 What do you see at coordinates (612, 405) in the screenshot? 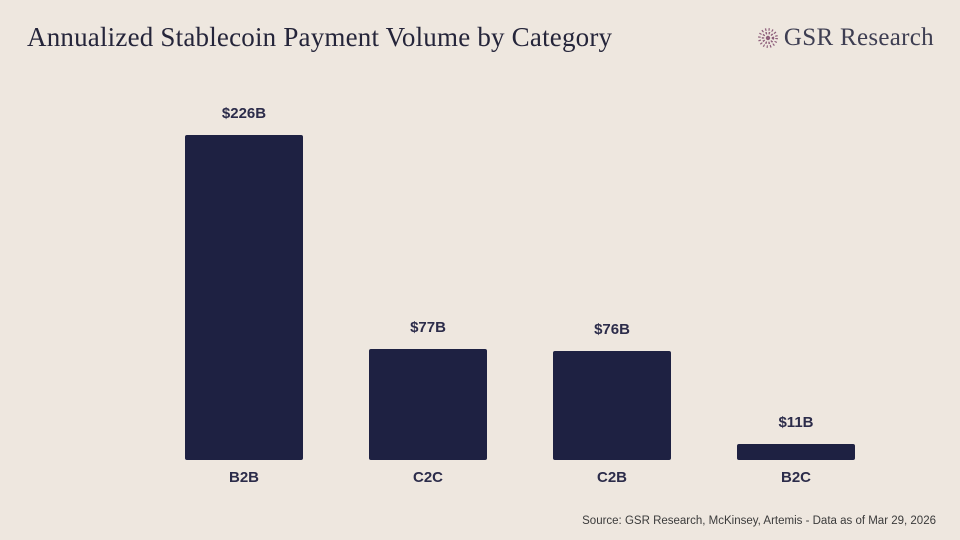
I see `bar-c2b` at bounding box center [612, 405].